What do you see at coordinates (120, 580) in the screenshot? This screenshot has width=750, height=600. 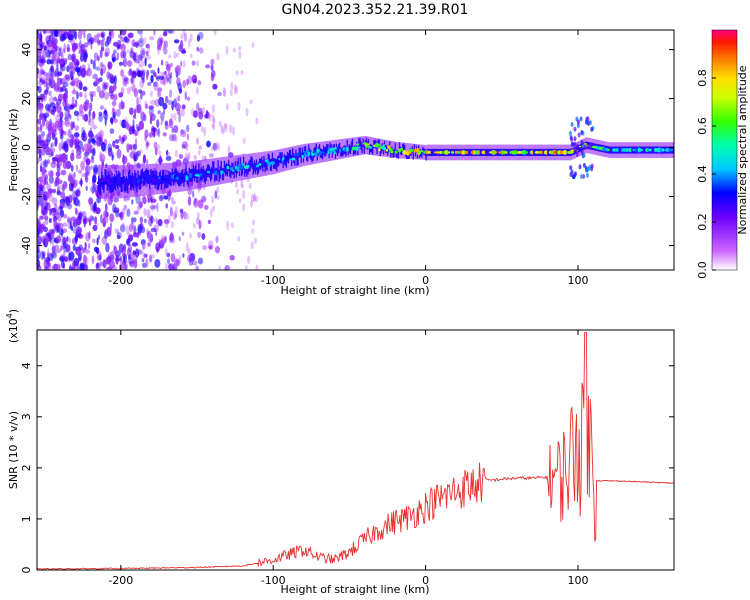 I see `snr-x-tick-label: -200` at bounding box center [120, 580].